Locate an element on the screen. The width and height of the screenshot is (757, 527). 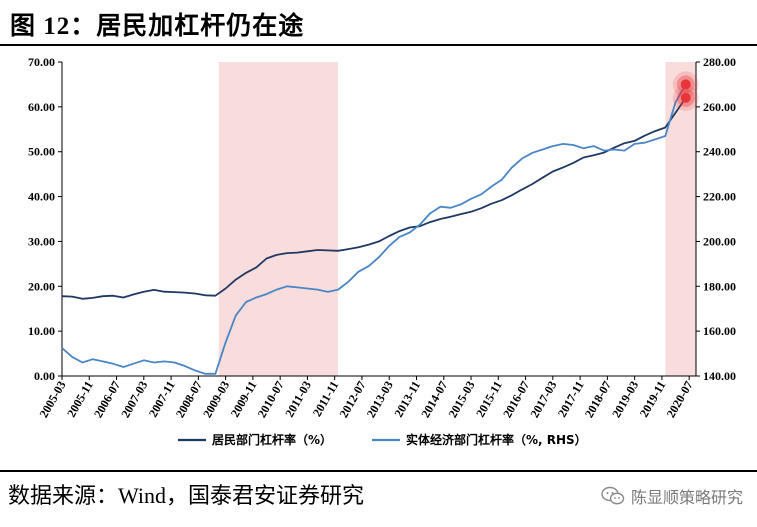
x-tick-label: 2011-03 is located at coordinates (298, 399).